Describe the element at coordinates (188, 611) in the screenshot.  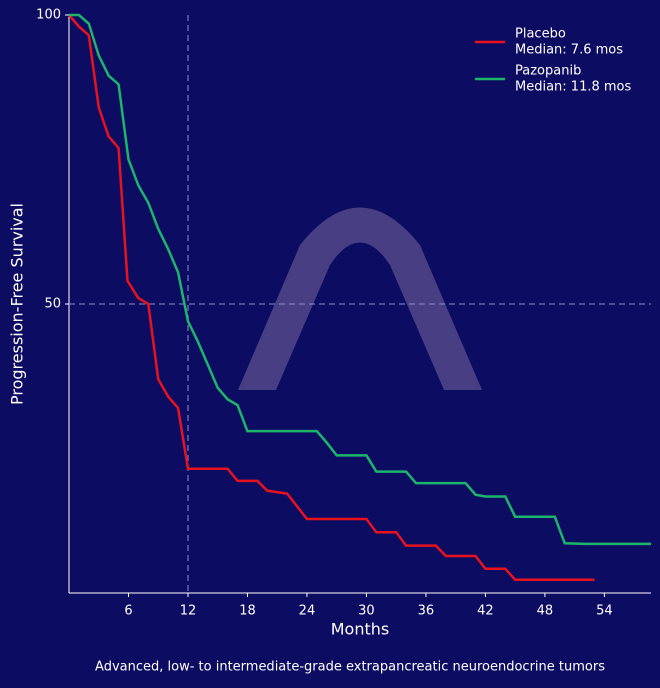
I see `x-tick-label: 12` at that location.